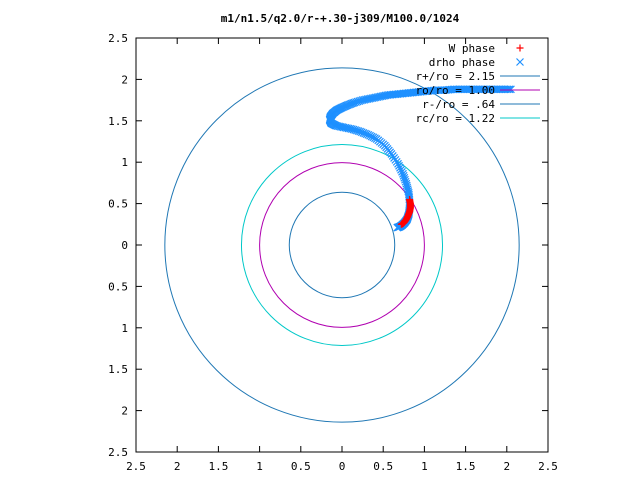 This screenshot has width=640, height=480. I want to click on circle-ro, so click(342, 245).